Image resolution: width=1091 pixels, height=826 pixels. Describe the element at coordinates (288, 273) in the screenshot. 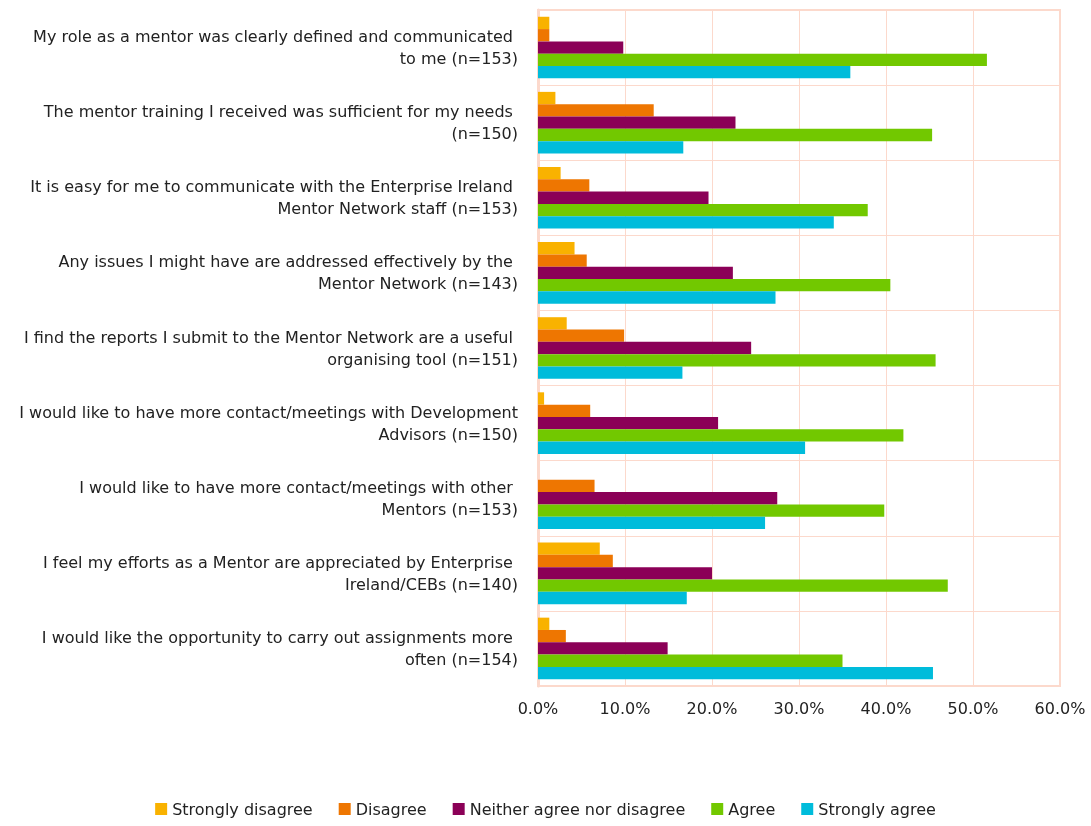

I see `y-tick-label: Any issues I might have are addressed effectively by the Mentor Network (n=143)` at that location.